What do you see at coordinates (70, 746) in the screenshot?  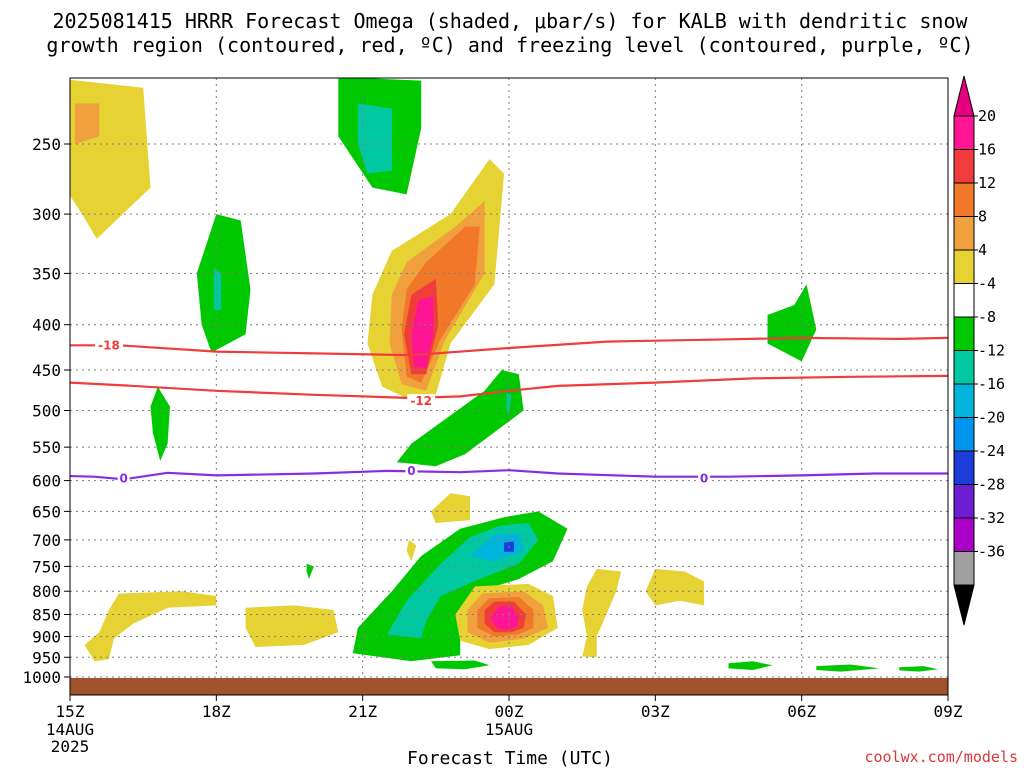 I see `x-tick-year-15Z: 2025` at bounding box center [70, 746].